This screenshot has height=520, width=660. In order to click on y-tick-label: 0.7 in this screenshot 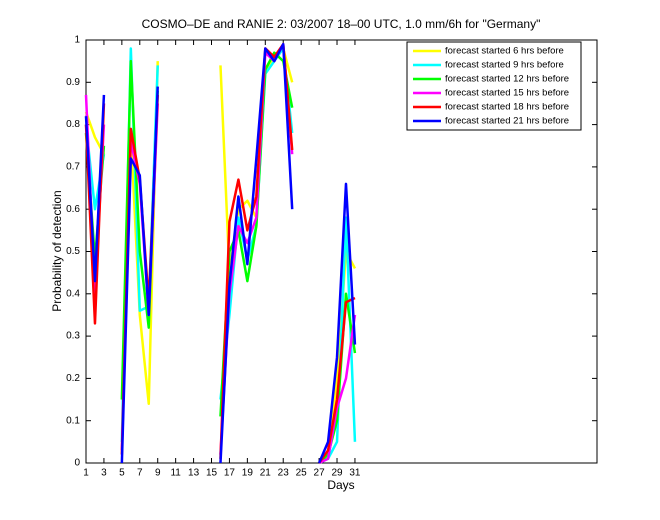, I will do `click(73, 167)`.